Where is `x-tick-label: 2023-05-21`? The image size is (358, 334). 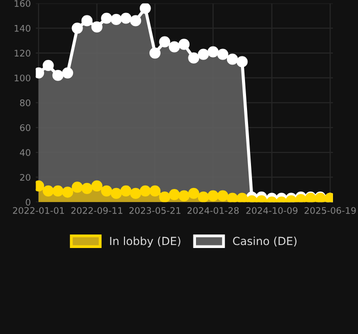
x-tick-label: 2023-05-21 is located at coordinates (154, 210).